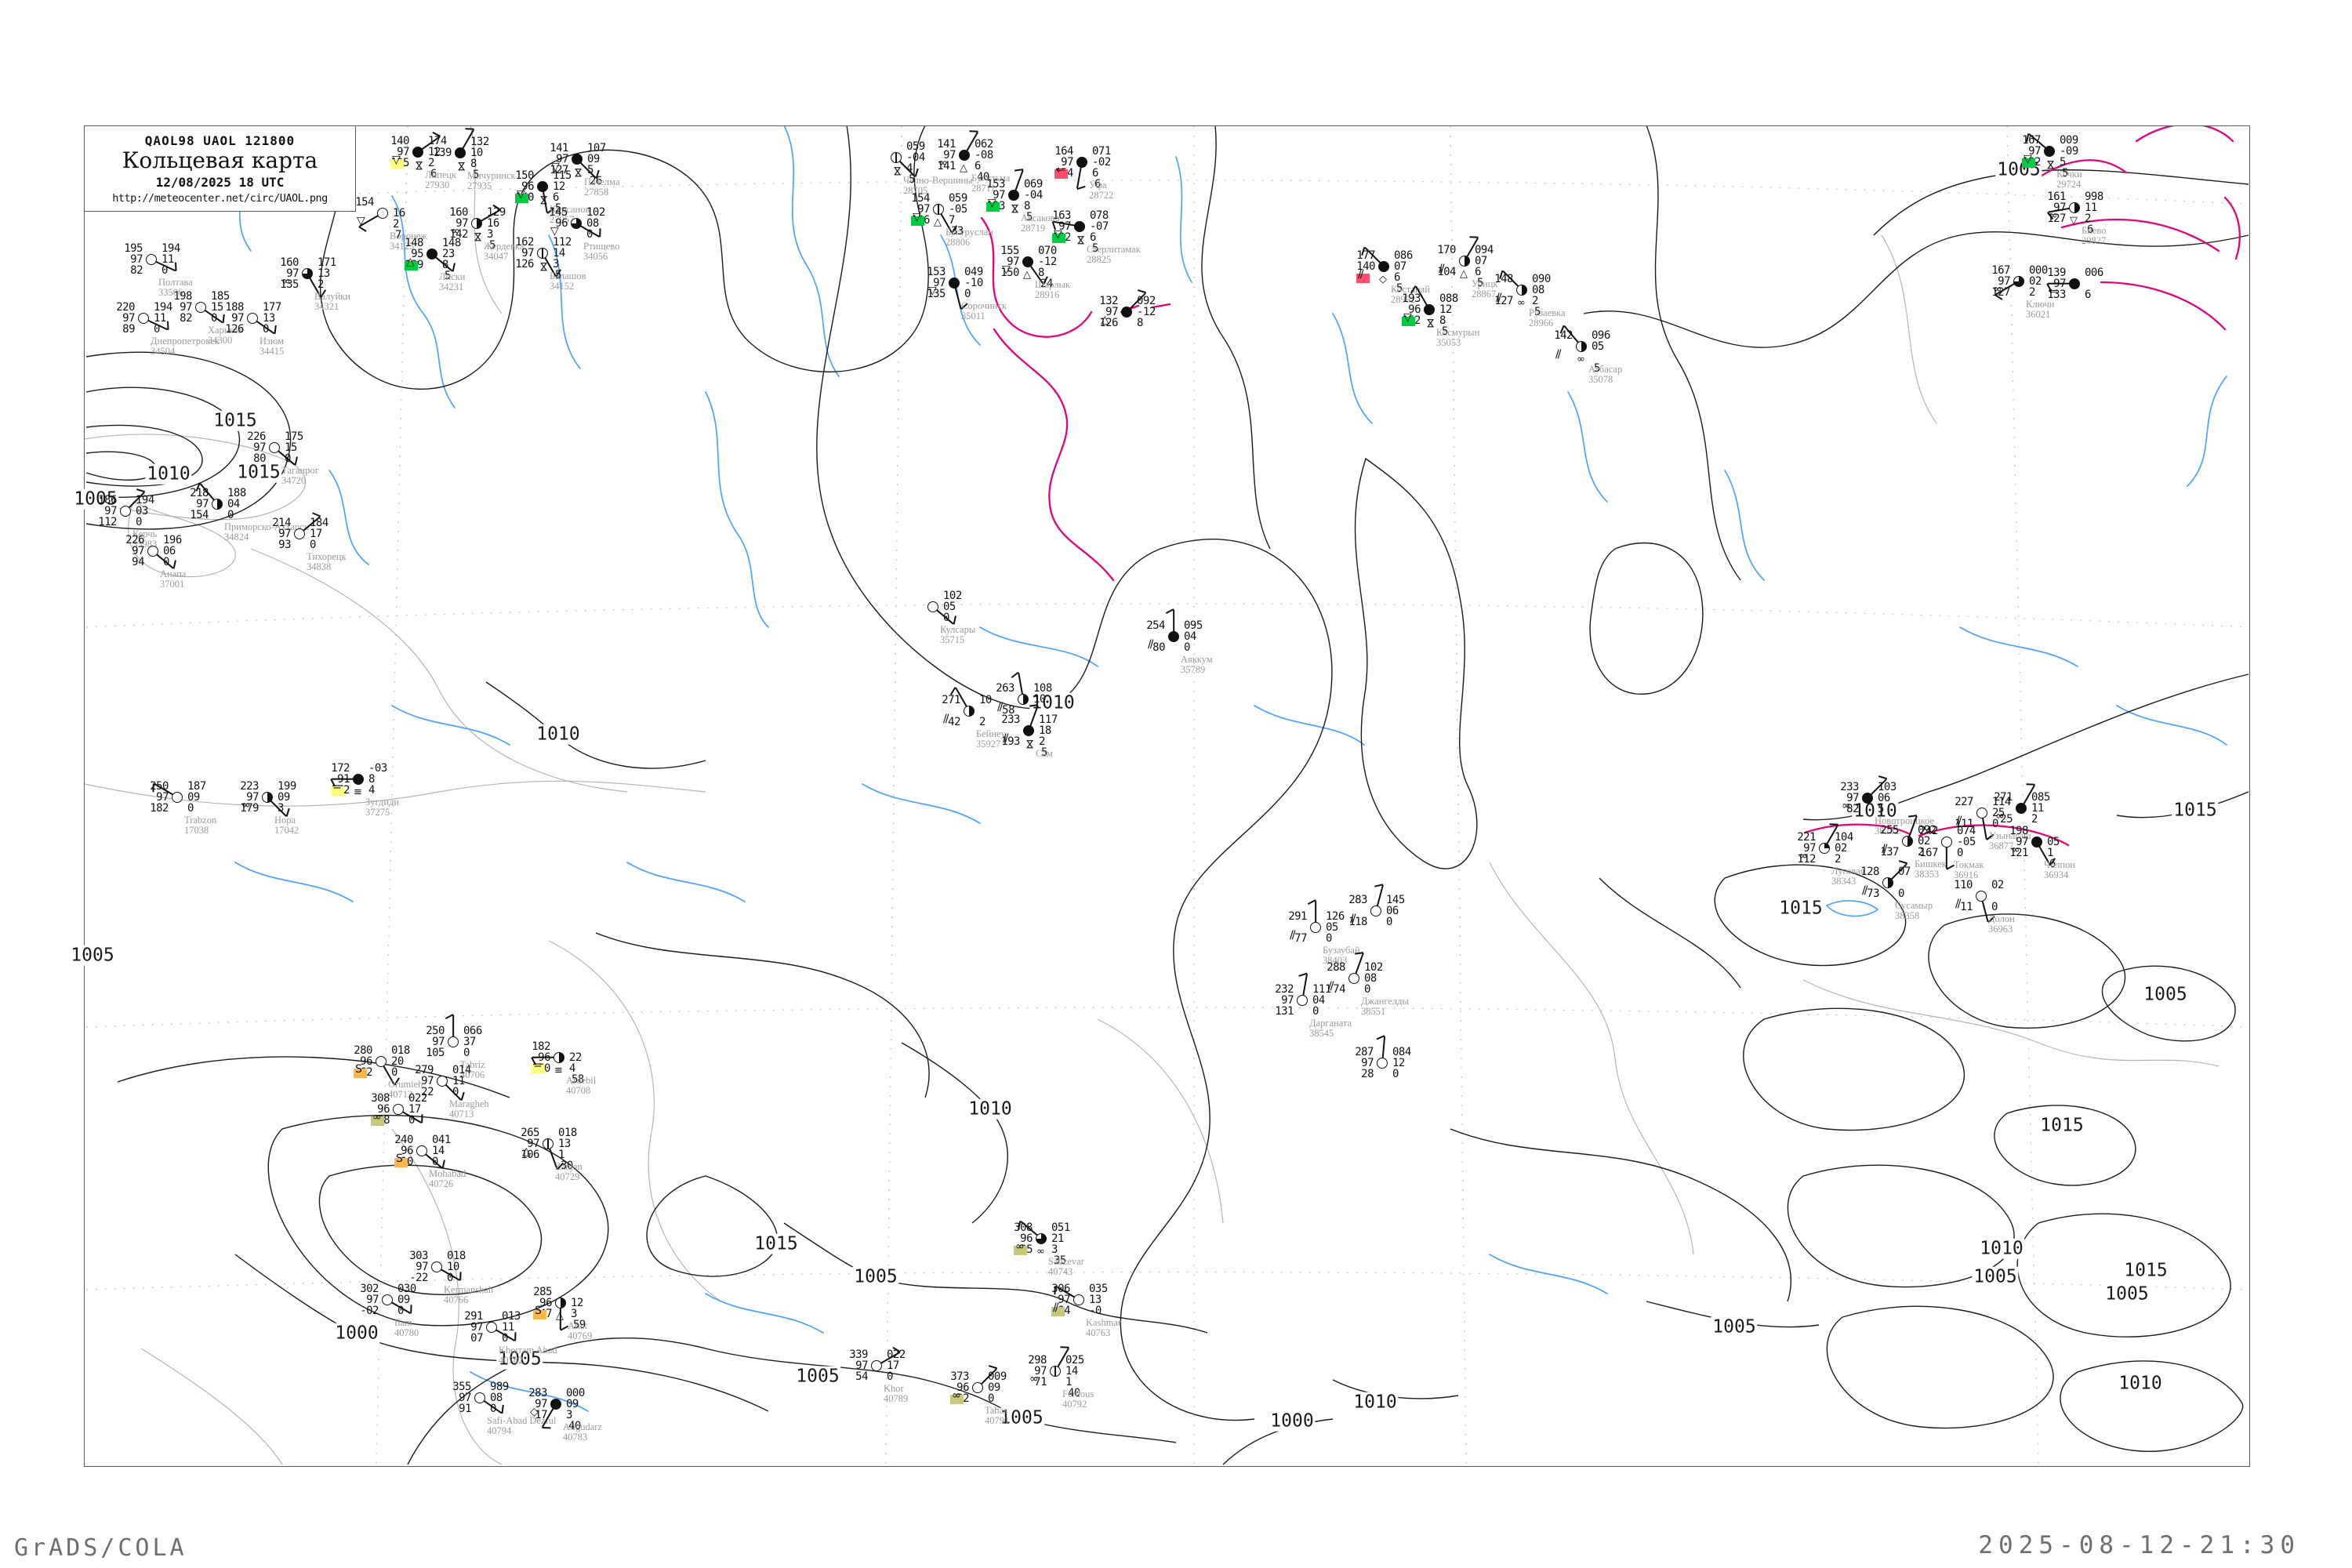 The width and height of the screenshot is (2352, 1568). What do you see at coordinates (396, 224) in the screenshot?
I see `station-group-value: 2` at bounding box center [396, 224].